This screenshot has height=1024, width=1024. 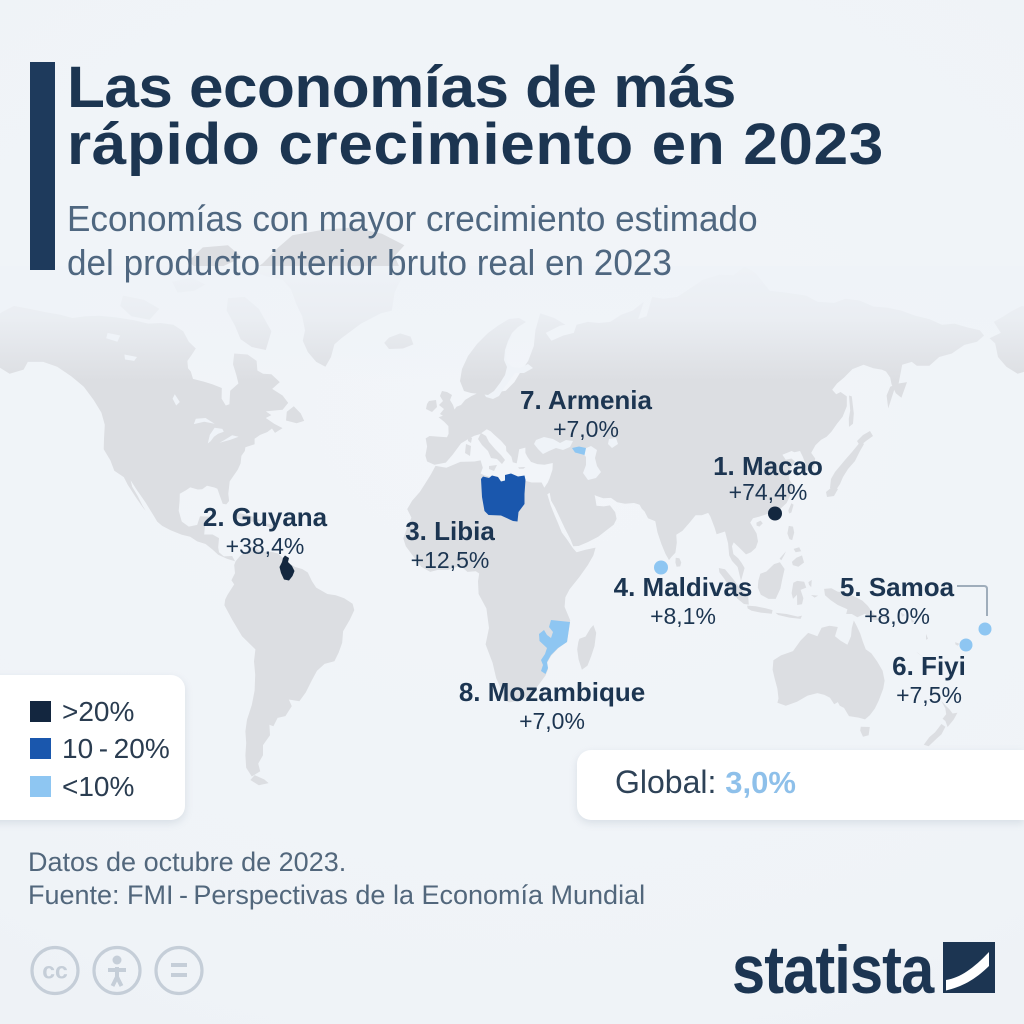 What do you see at coordinates (55, 971) in the screenshot?
I see `svg-text: cc` at bounding box center [55, 971].